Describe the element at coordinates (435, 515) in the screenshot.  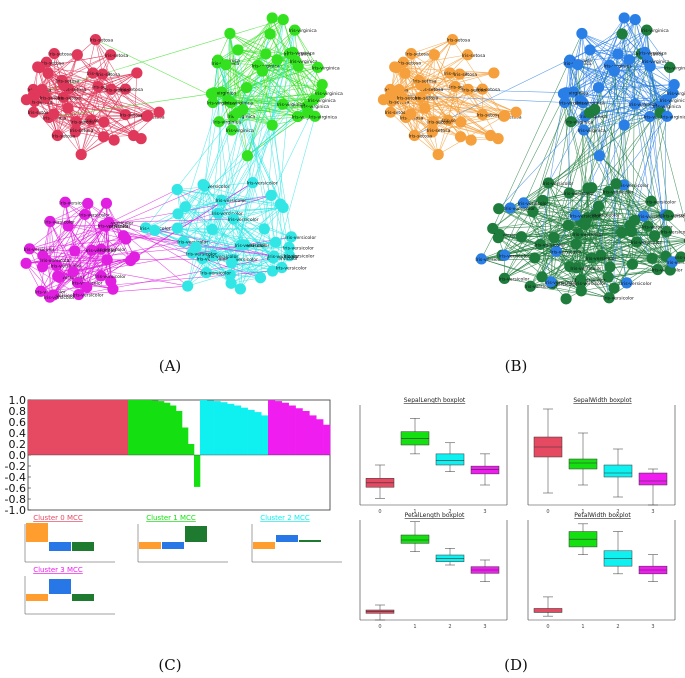
I see `boxplot-title: PetalLength boxplot` at that location.